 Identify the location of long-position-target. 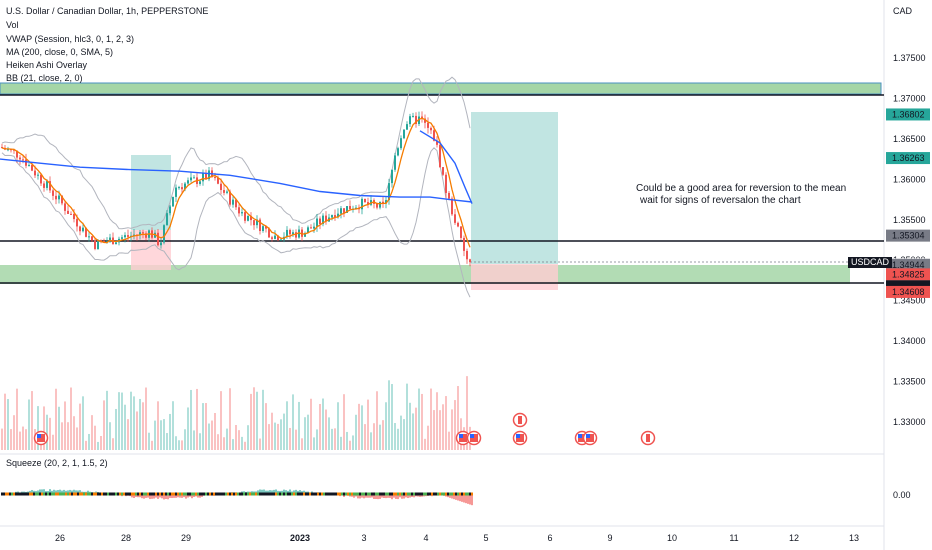
(514, 188).